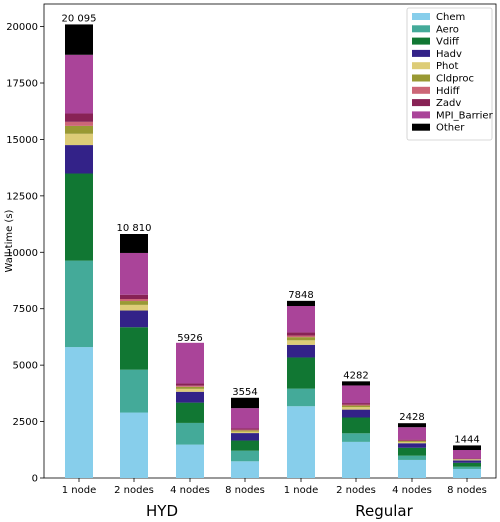 The height and width of the screenshot is (522, 500). I want to click on y-tick-label: 5000, so click(25, 366).